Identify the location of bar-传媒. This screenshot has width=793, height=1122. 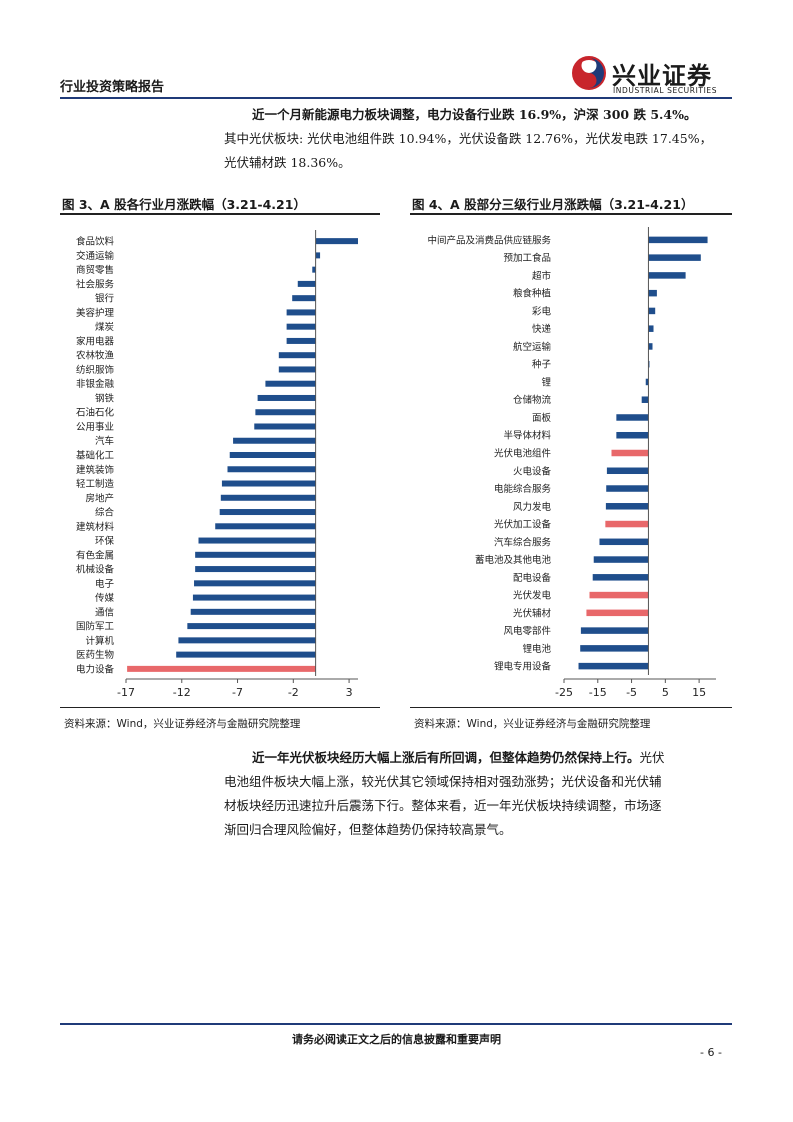
(254, 597).